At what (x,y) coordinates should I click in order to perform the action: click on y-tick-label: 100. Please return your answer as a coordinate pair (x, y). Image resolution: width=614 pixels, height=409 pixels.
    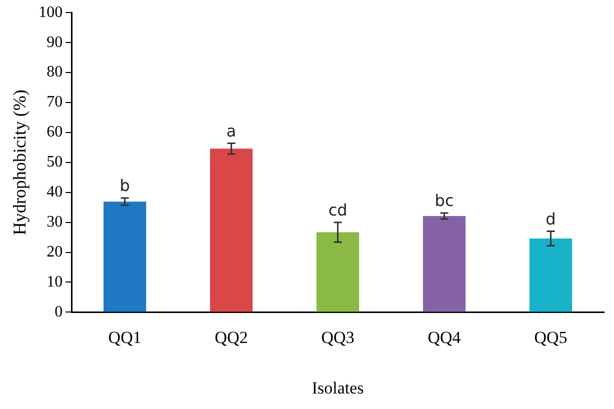
    Looking at the image, I should click on (50, 12).